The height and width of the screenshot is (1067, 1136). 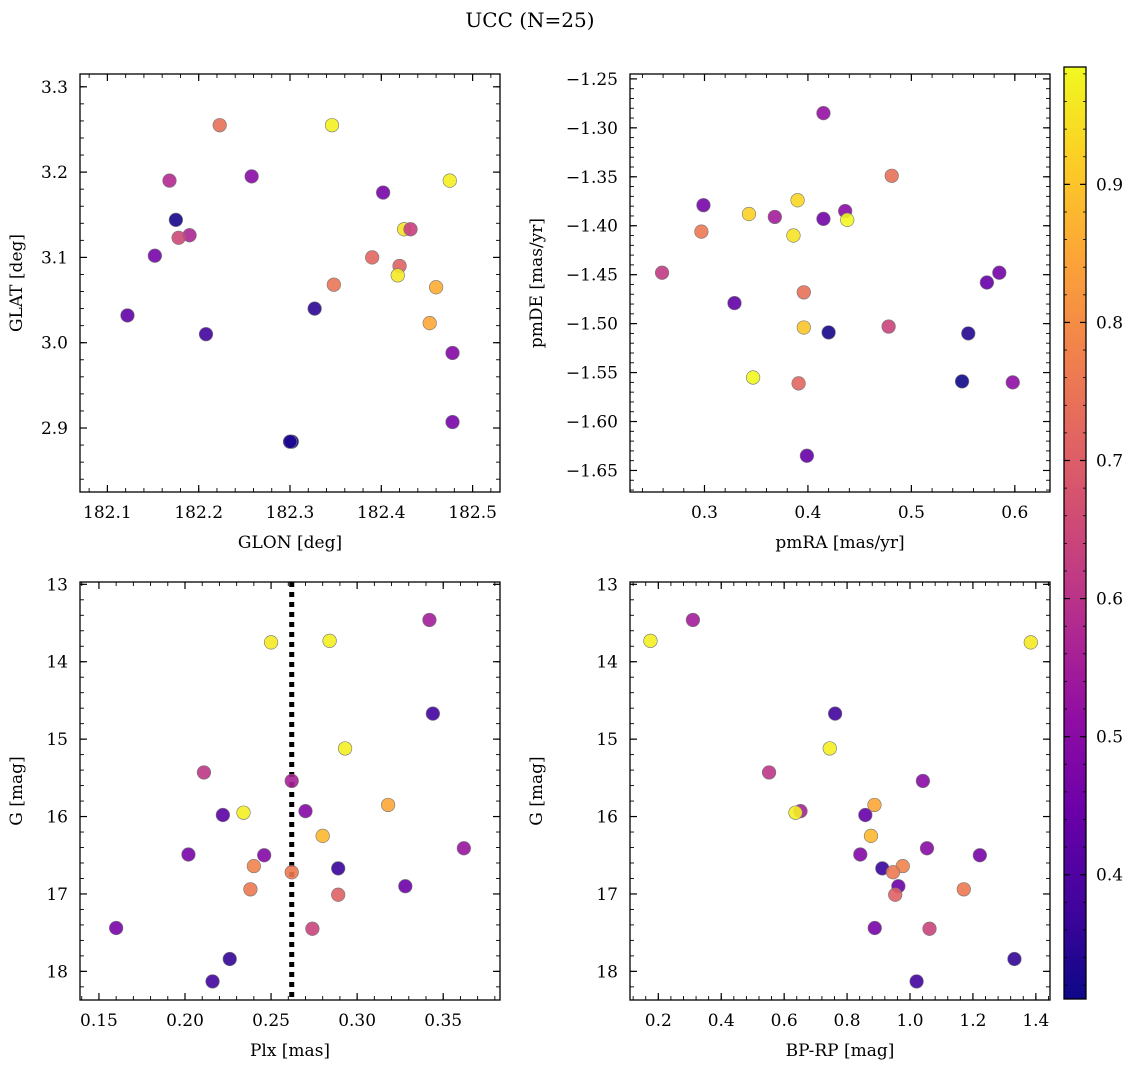 What do you see at coordinates (185, 1021) in the screenshot?
I see `x-tick-label: 0.20` at bounding box center [185, 1021].